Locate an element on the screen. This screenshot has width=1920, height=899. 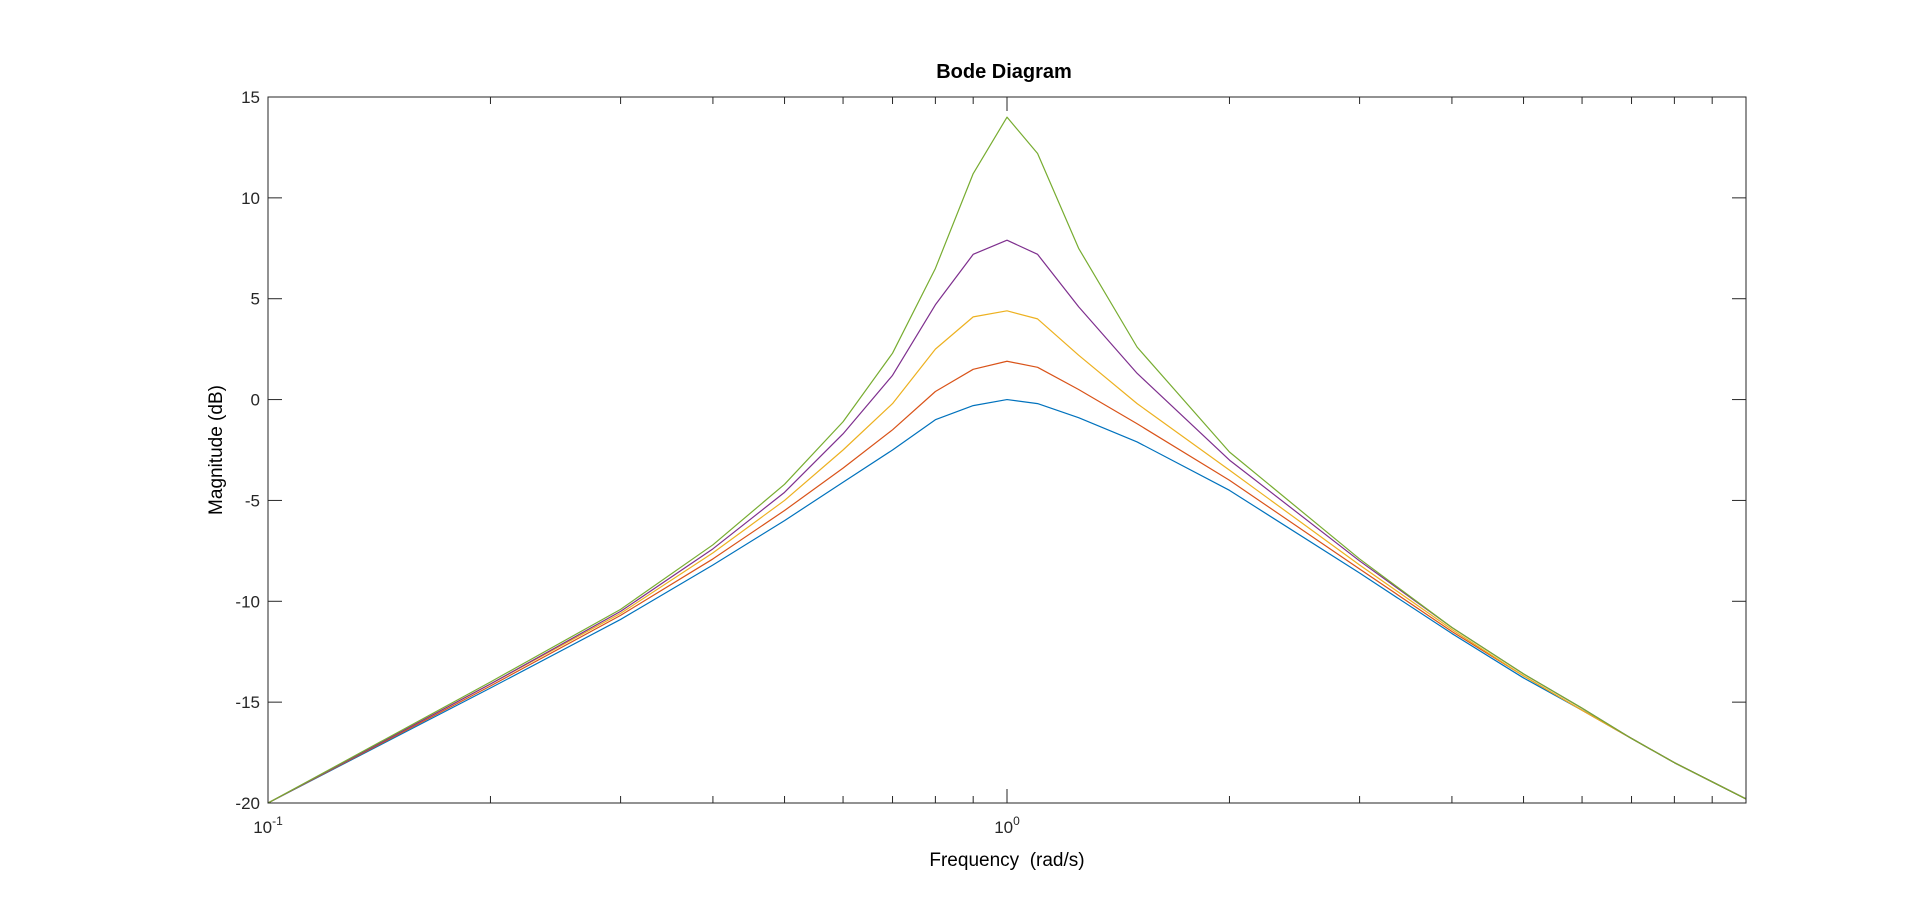
x-tick-label-exponent: 0 is located at coordinates (1016, 821).